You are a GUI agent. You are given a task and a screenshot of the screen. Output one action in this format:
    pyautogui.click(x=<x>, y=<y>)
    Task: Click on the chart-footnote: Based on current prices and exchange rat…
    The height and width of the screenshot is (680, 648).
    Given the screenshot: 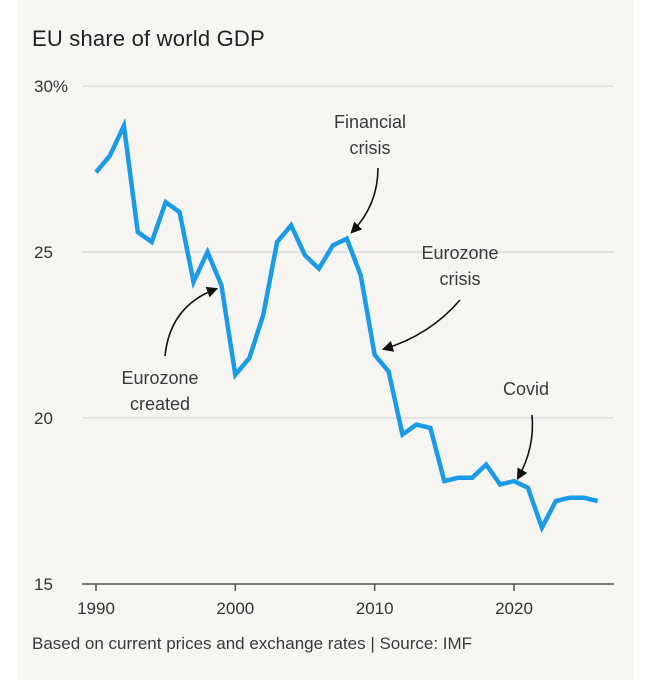 What is the action you would take?
    pyautogui.click(x=252, y=643)
    